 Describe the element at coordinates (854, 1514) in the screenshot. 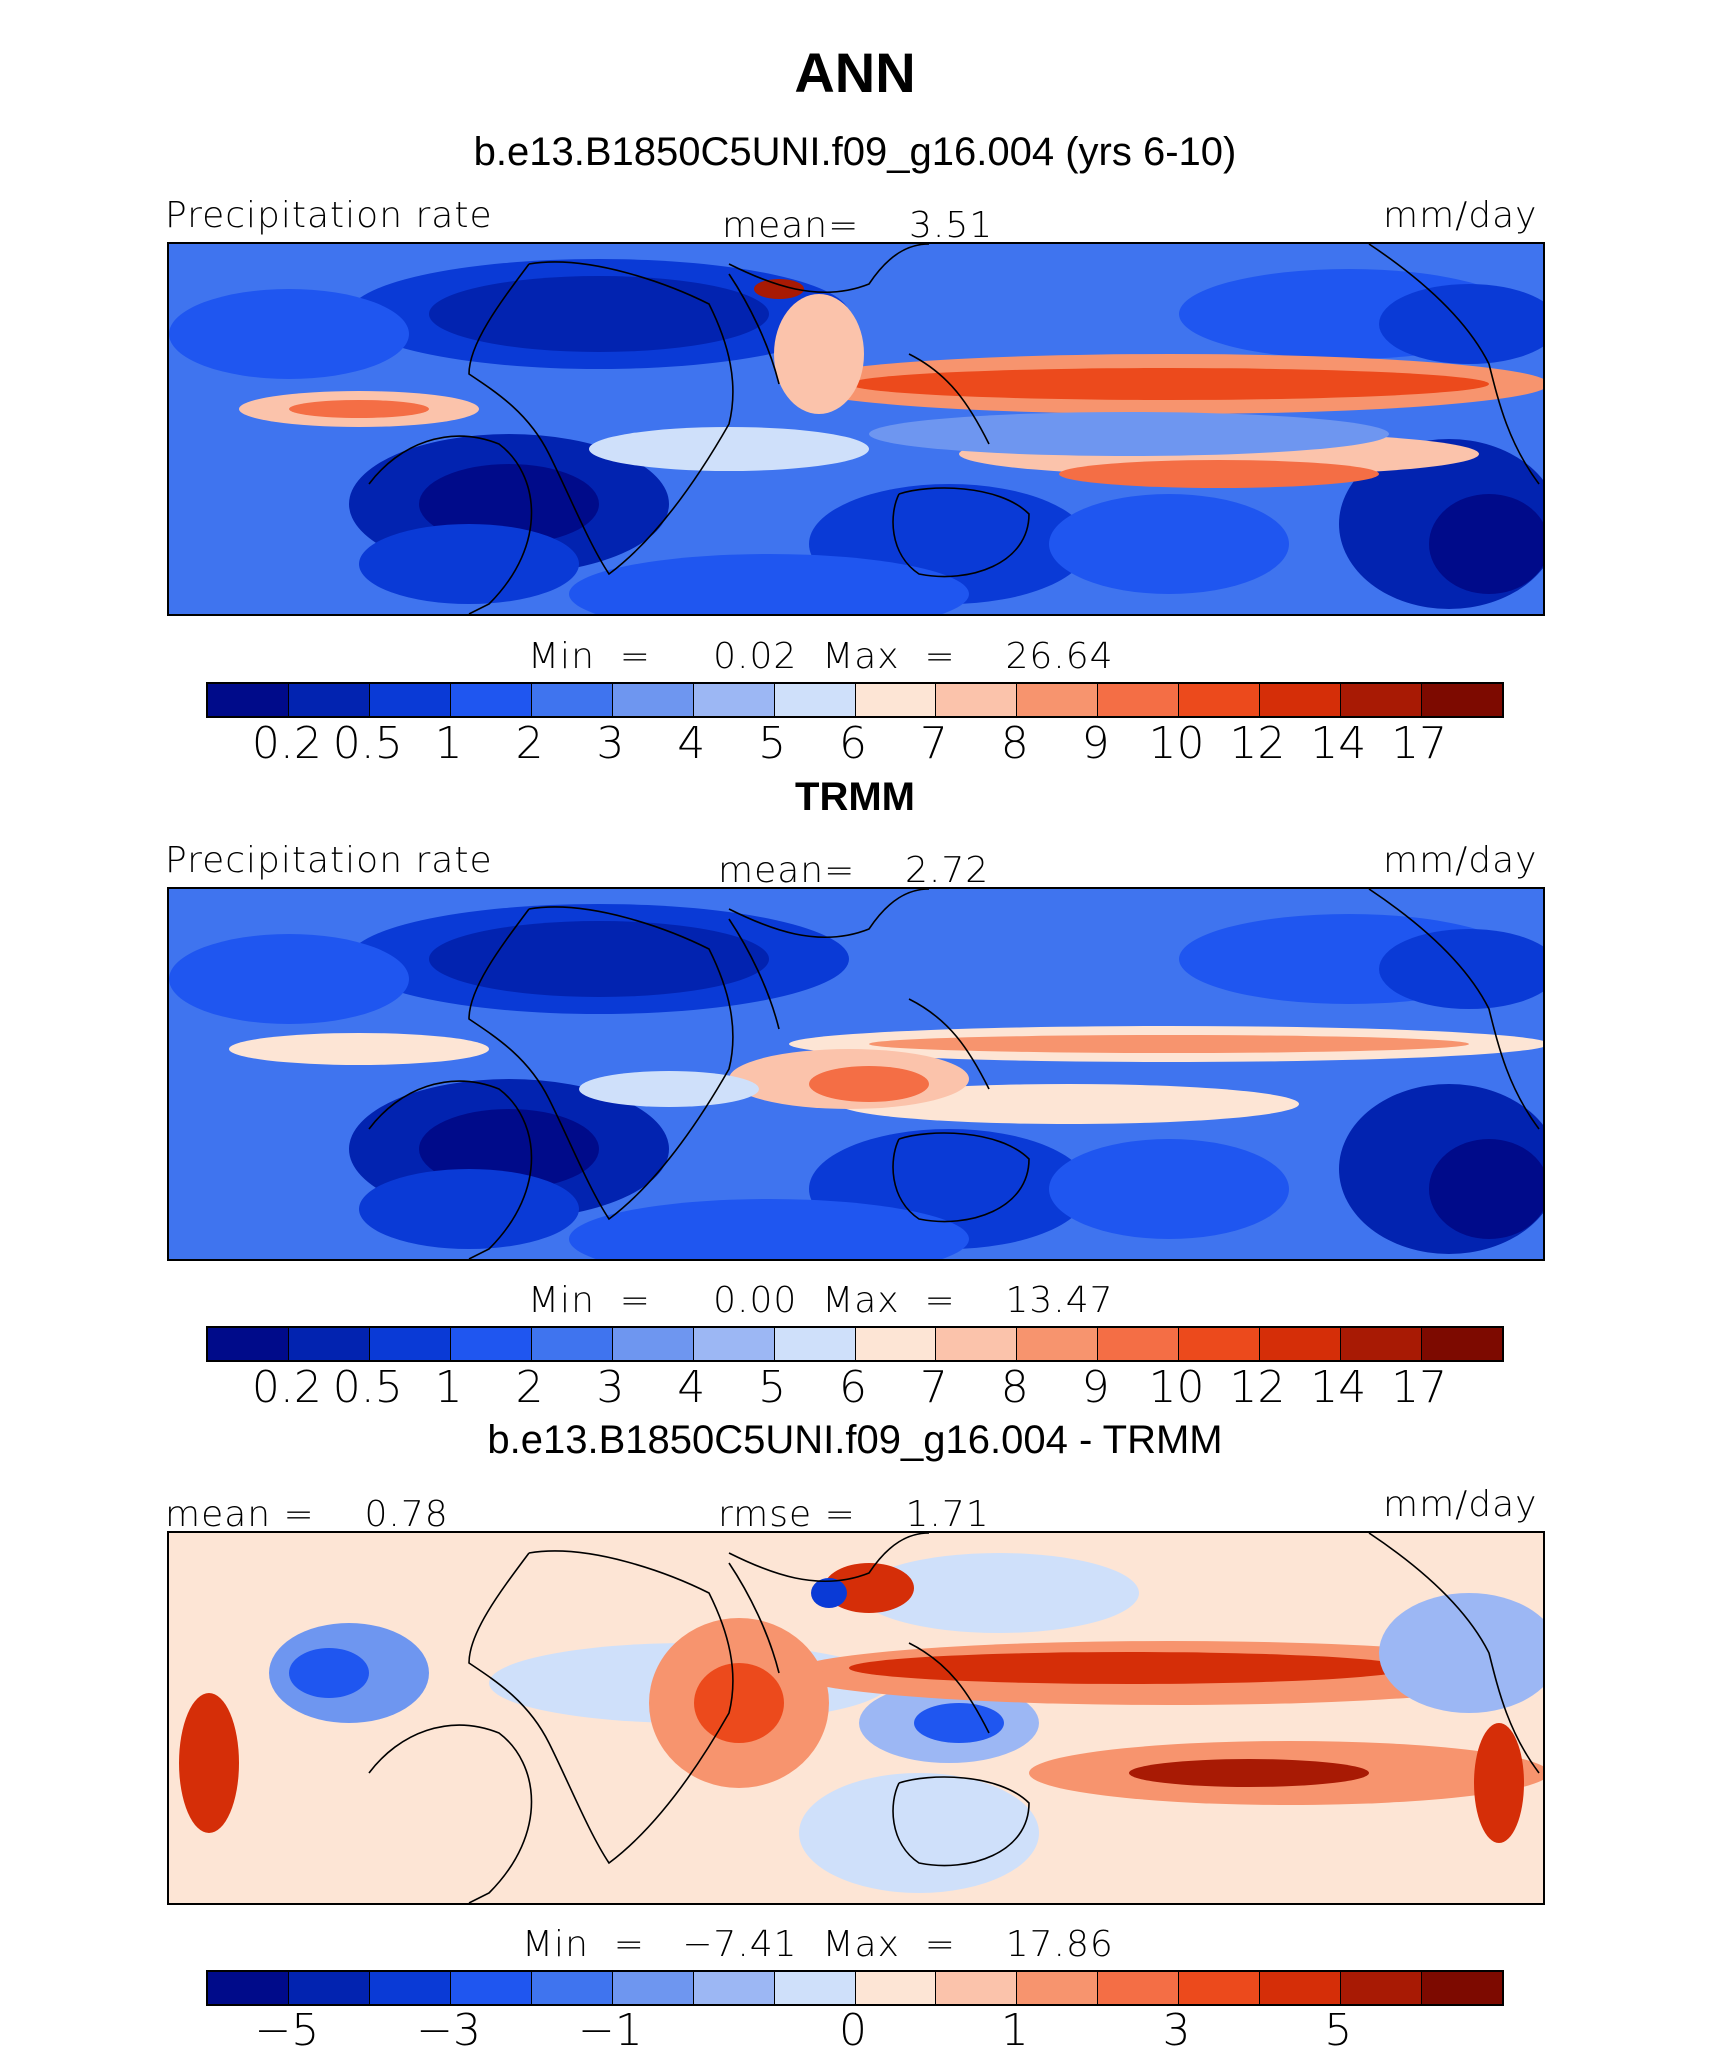

I see `panel3-rmse-label: rmse = 1.71` at that location.